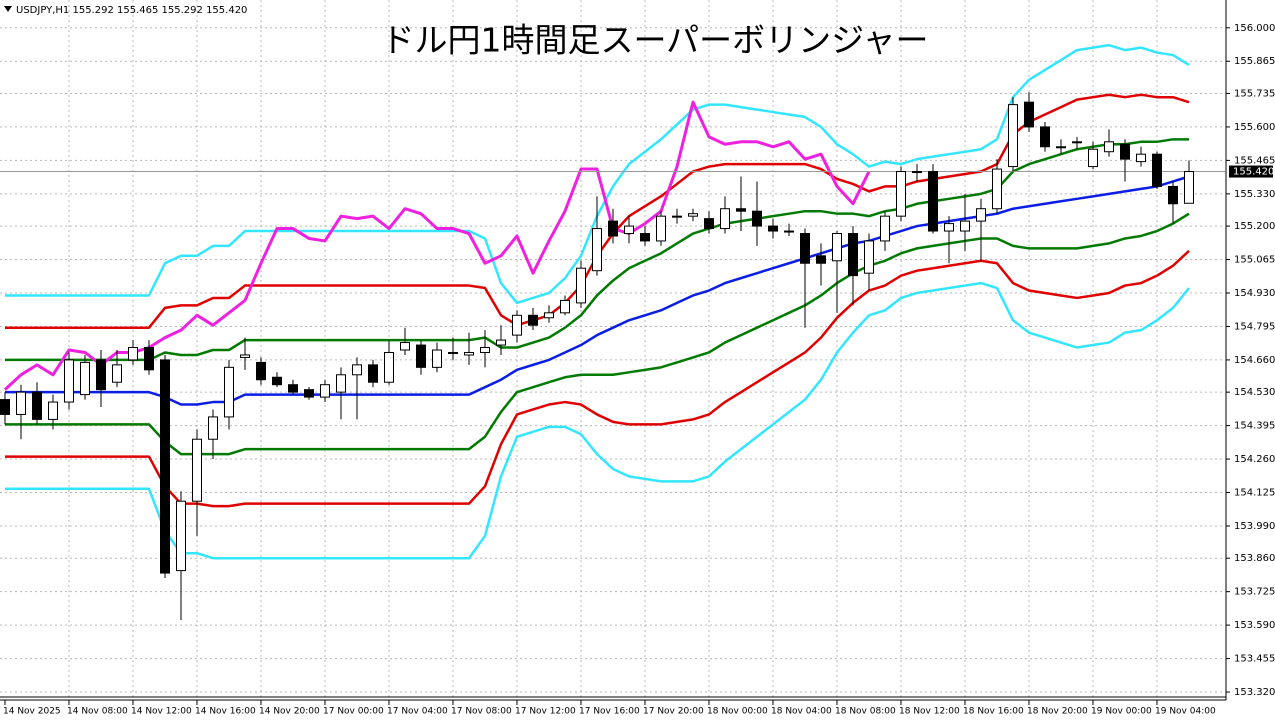  Describe the element at coordinates (865, 712) in the screenshot. I see `x-tick-label: 18 Nov 08:00` at that location.